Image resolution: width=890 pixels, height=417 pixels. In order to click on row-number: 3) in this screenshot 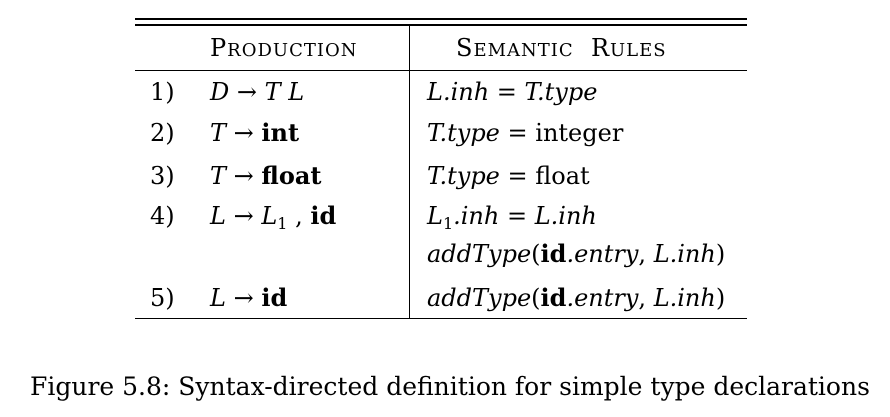, I will do `click(162, 176)`.